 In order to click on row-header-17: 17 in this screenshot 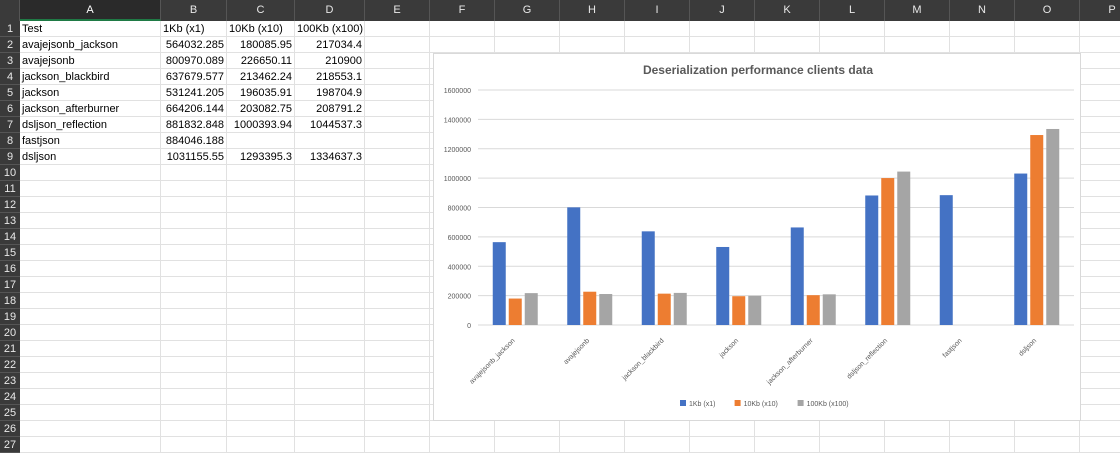, I will do `click(10, 285)`.